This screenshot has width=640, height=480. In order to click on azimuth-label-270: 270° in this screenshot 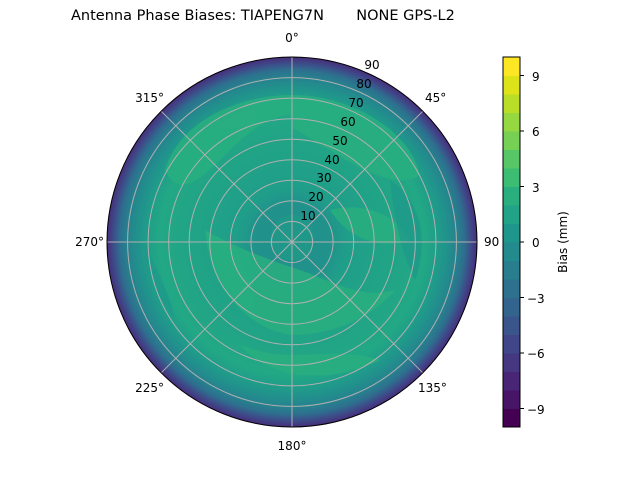, I will do `click(89, 242)`.